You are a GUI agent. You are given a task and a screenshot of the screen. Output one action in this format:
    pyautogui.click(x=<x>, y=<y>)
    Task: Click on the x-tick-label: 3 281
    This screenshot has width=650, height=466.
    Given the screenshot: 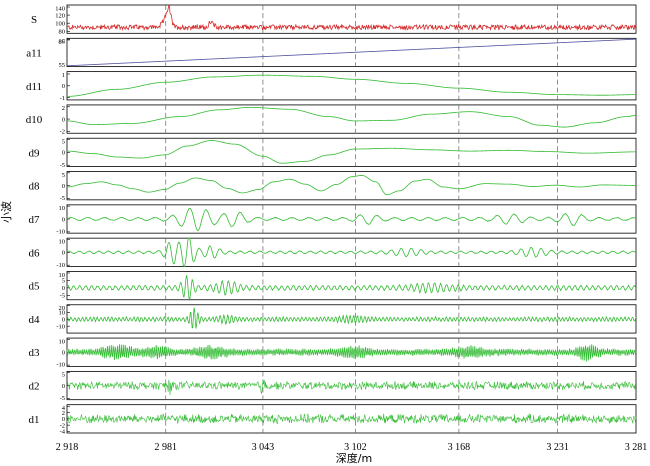 What is the action you would take?
    pyautogui.click(x=636, y=447)
    